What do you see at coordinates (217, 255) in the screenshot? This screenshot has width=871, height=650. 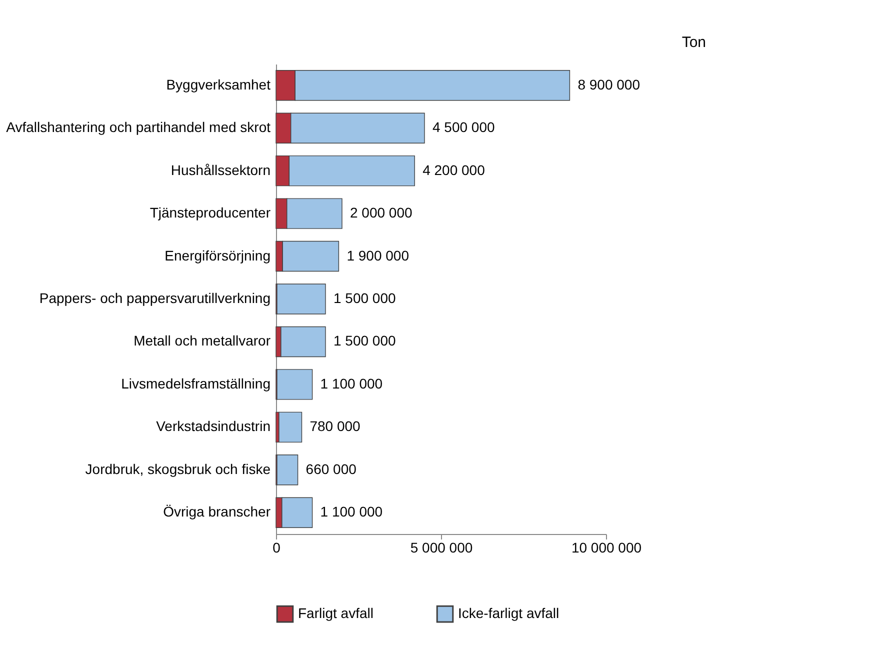 I see `y-tick-label: Energiförsörjning` at bounding box center [217, 255].